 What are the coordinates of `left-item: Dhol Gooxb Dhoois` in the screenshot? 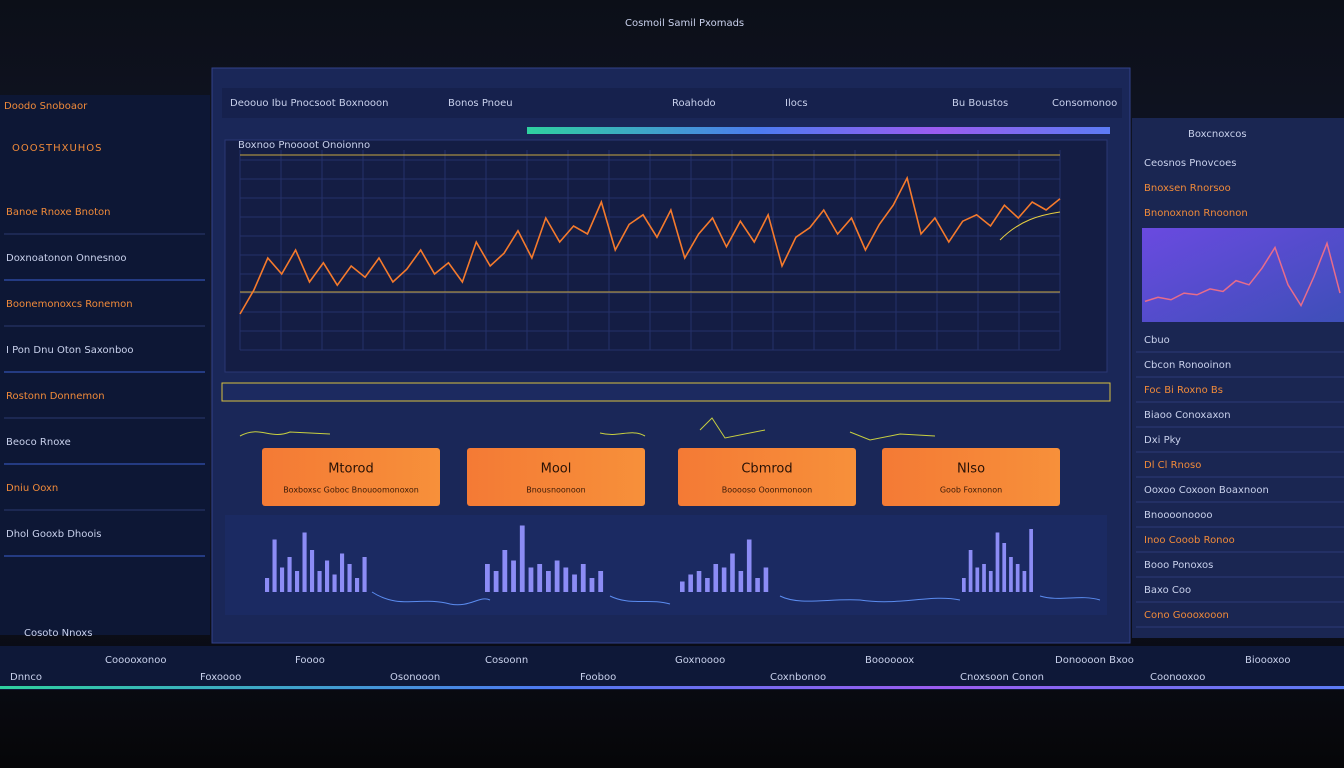 It's located at (54, 534).